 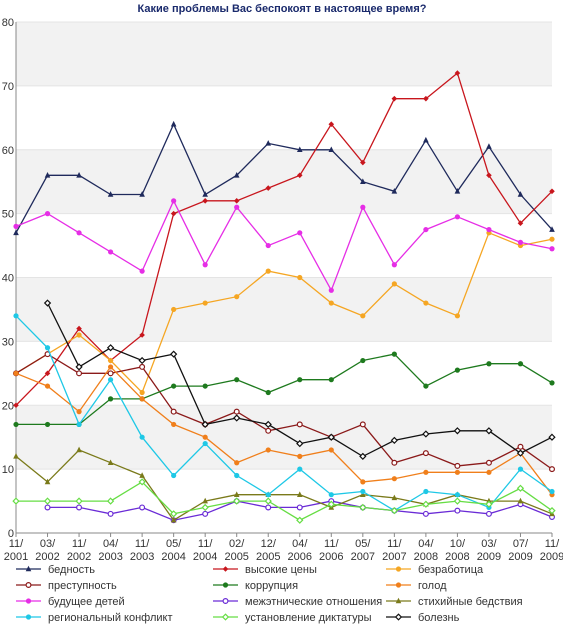 What do you see at coordinates (255, 586) in the screenshot?
I see `legend-item: коррупция` at bounding box center [255, 586].